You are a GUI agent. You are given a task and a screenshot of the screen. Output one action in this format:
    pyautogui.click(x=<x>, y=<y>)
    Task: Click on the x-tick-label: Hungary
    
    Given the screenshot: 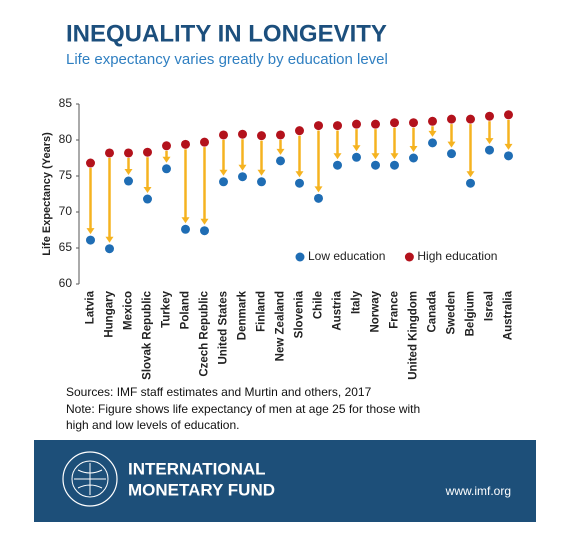 What is the action you would take?
    pyautogui.click(x=110, y=313)
    